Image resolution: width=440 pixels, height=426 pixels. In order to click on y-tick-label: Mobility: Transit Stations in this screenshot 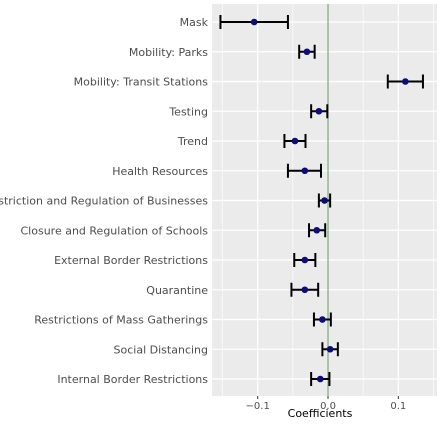, I will do `click(141, 82)`.